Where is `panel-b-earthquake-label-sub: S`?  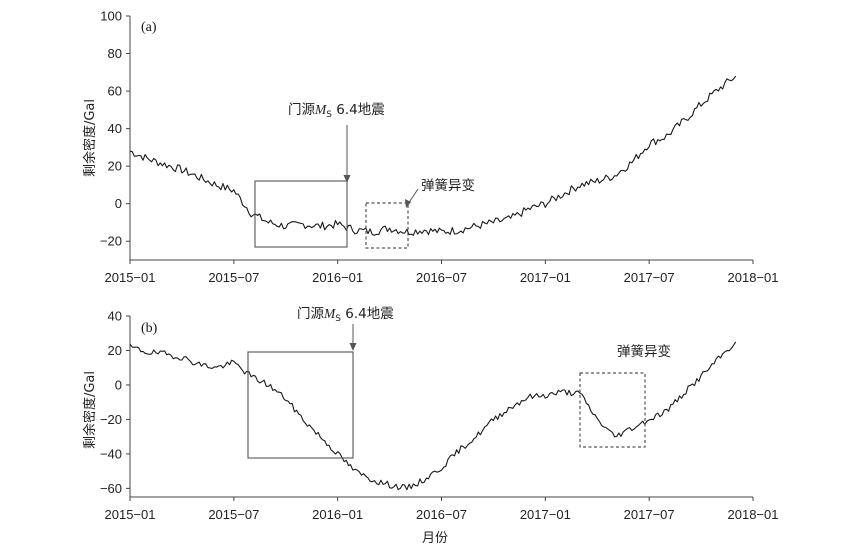
panel-b-earthquake-label-sub: S is located at coordinates (338, 319).